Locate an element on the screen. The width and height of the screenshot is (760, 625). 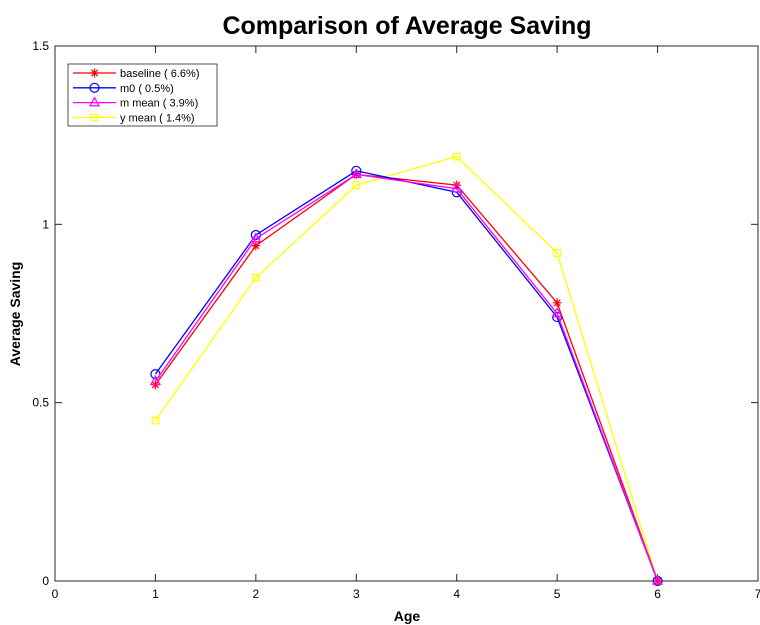
y-tick-label: 0.5 is located at coordinates (40, 403).